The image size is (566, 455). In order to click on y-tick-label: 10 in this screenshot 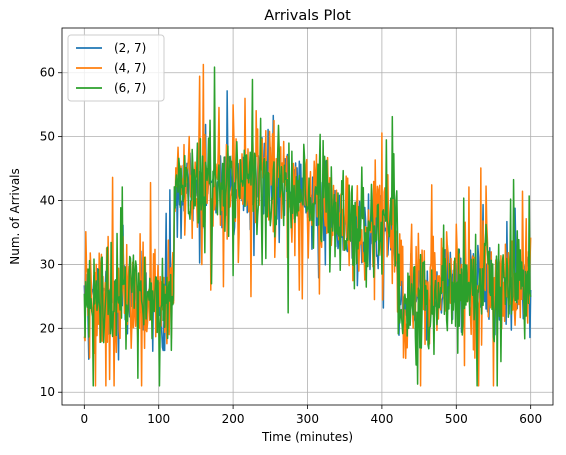, I will do `click(47, 392)`.